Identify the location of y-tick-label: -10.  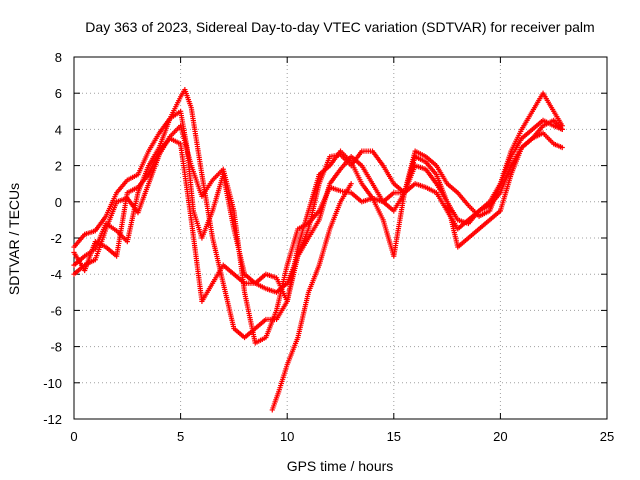
(52, 383).